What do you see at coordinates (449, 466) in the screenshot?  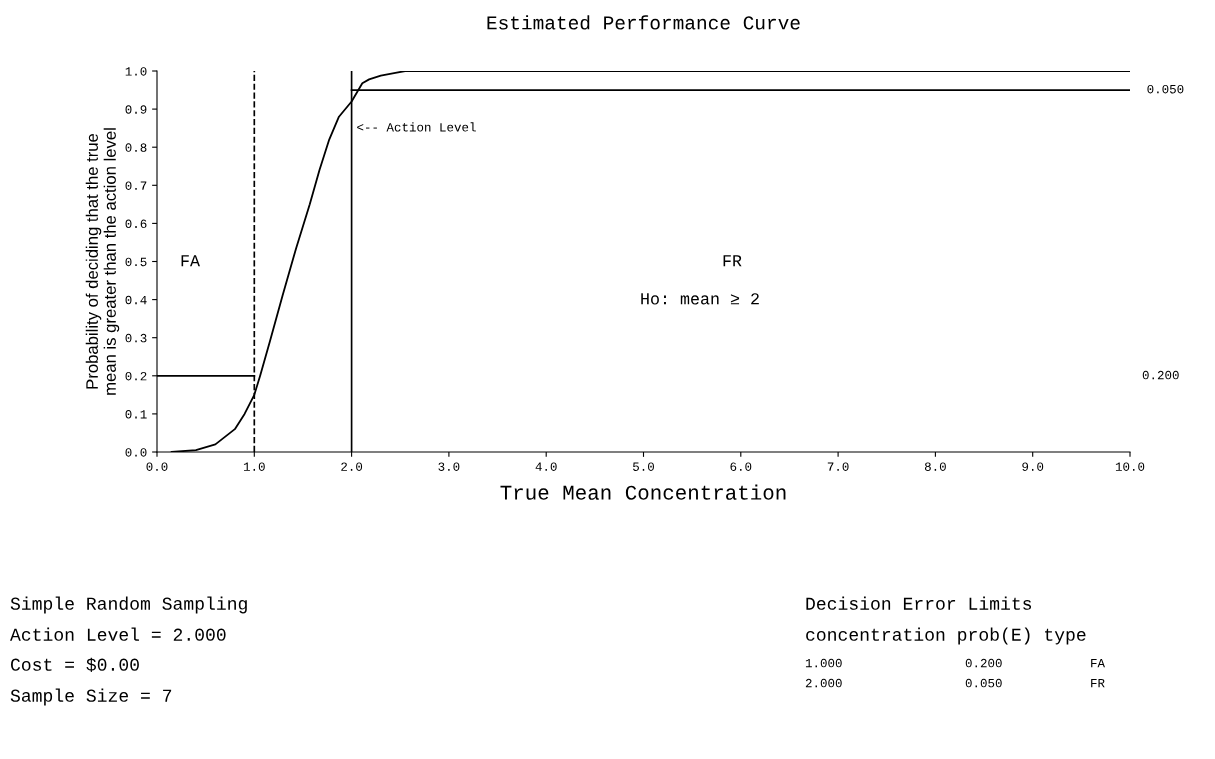 I see `x-tick-label: 3.0` at bounding box center [449, 466].